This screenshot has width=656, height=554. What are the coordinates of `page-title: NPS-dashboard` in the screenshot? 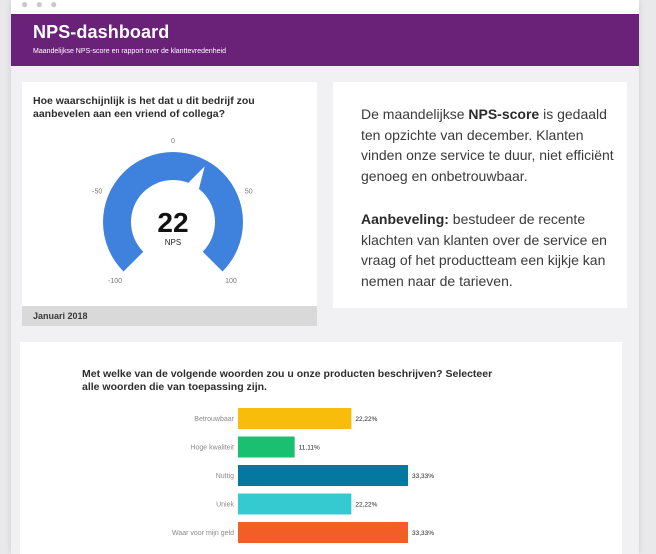 It's located at (101, 32).